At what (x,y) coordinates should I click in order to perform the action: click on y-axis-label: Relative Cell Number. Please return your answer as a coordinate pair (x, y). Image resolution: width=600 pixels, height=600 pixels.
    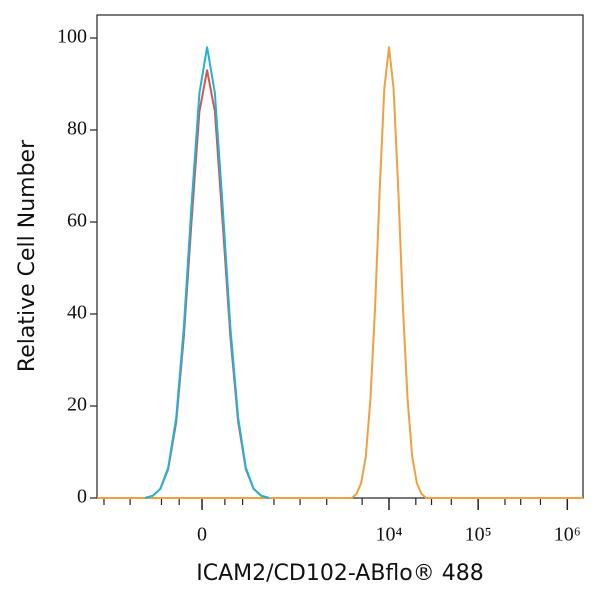
    Looking at the image, I should click on (27, 255).